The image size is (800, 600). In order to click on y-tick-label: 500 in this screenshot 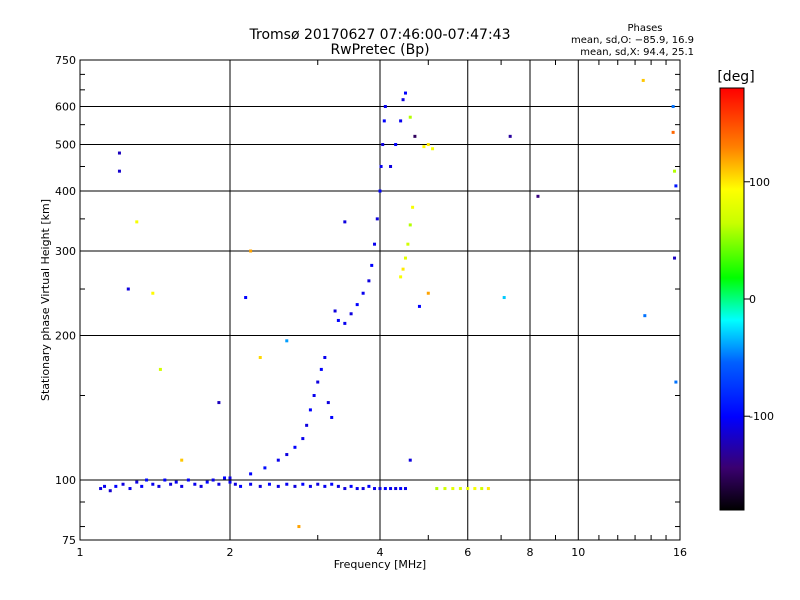, I will do `click(65, 145)`.